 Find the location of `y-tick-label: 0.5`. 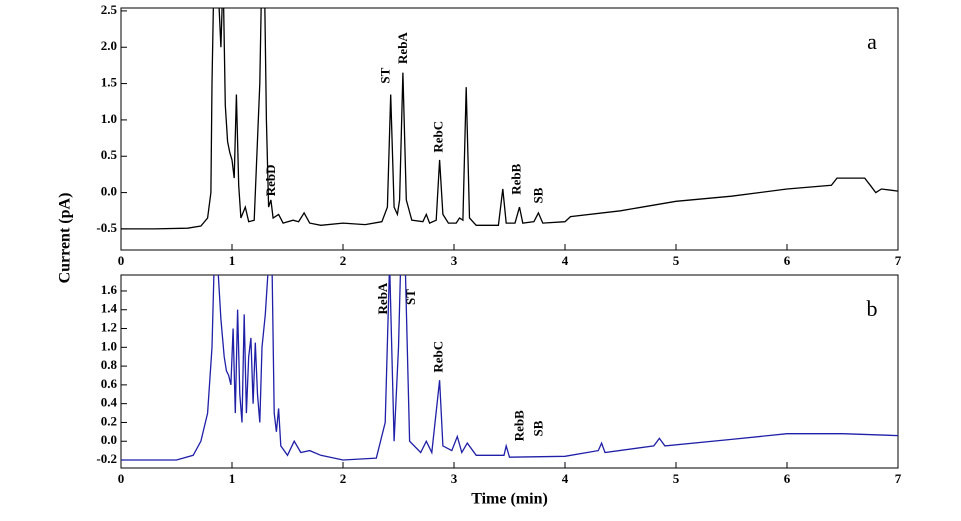

y-tick-label: 0.5 is located at coordinates (109, 154).